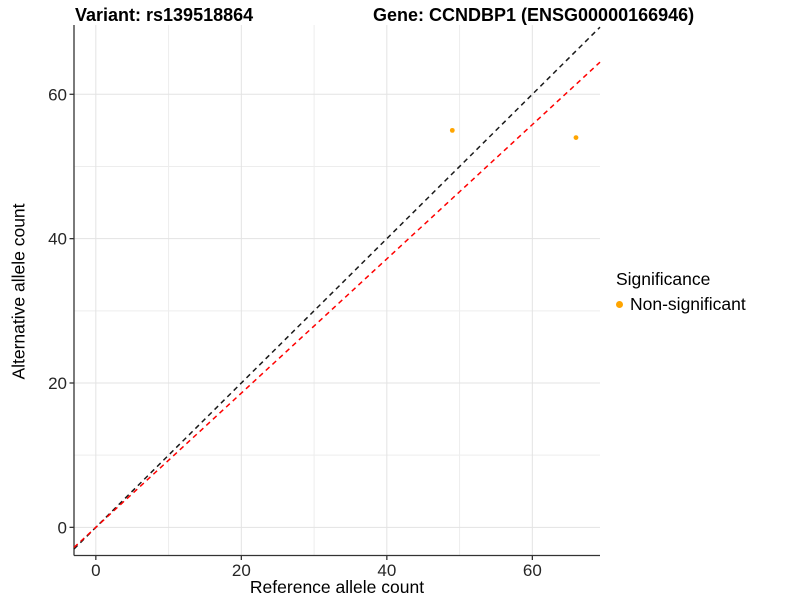  What do you see at coordinates (95, 570) in the screenshot?
I see `x-tick-label: 0` at bounding box center [95, 570].